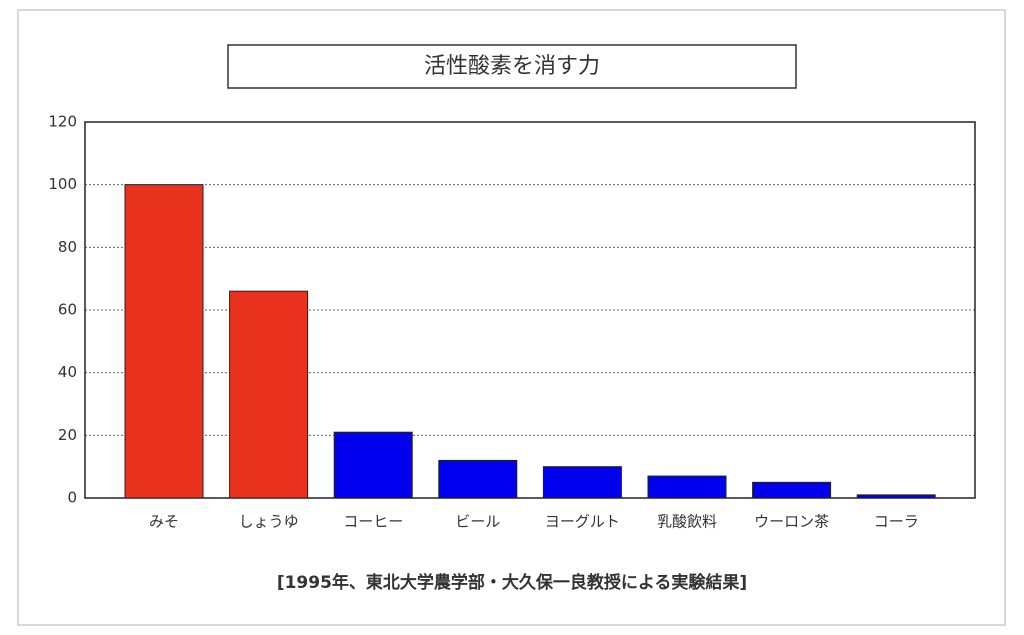  Describe the element at coordinates (512, 582) in the screenshot. I see `note: [1995年、東北大学農学部・大久保一良教授による実験結果]` at that location.